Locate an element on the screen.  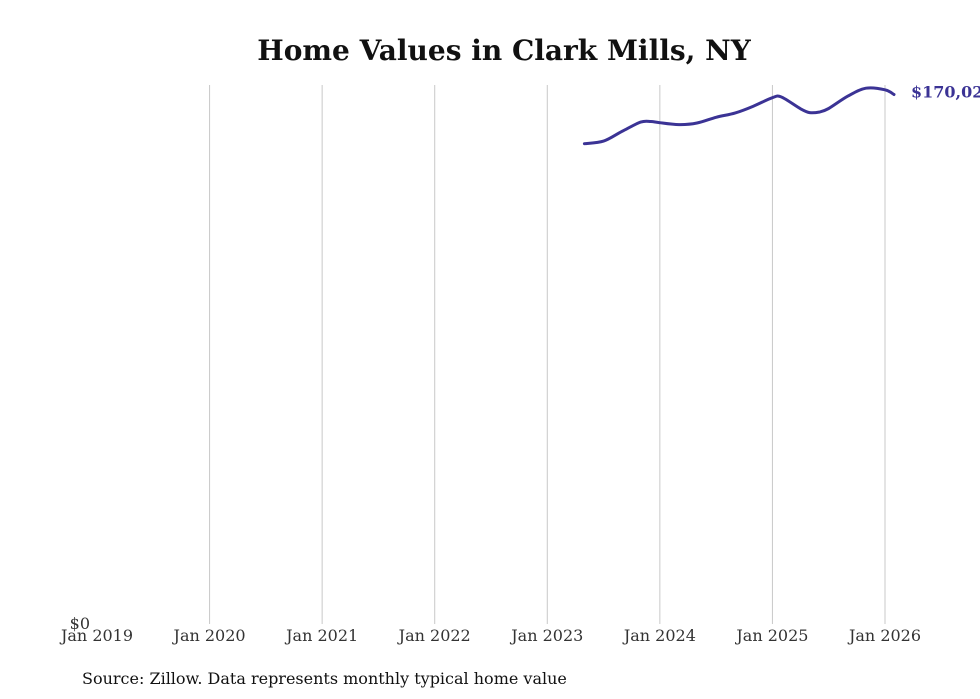
x-tick-label: Jan 2024 is located at coordinates (659, 635).